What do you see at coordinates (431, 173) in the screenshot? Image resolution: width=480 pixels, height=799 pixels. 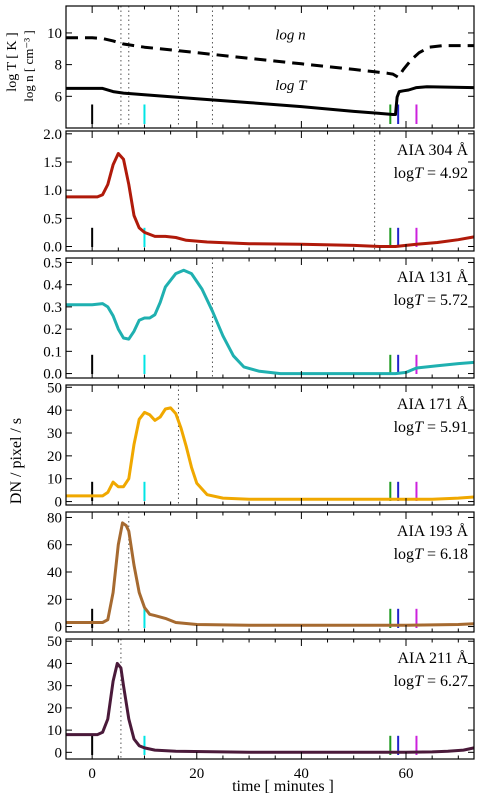 I see `logT-label: logT = 4.92` at bounding box center [431, 173].